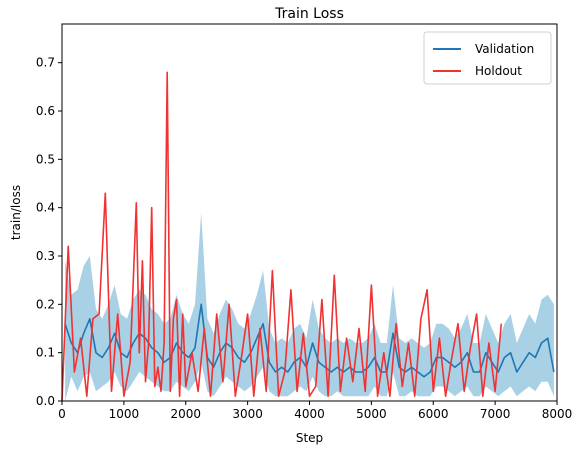 Image resolution: width=584 pixels, height=455 pixels. I want to click on legend: Validation Holdout, so click(487, 58).